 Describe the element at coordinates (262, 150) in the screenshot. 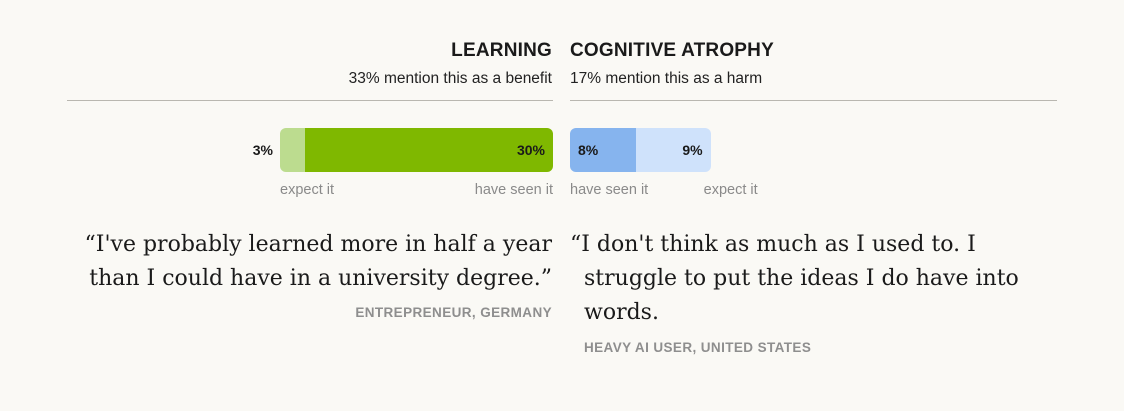

I see `learning-expect-value-label: 3%` at that location.